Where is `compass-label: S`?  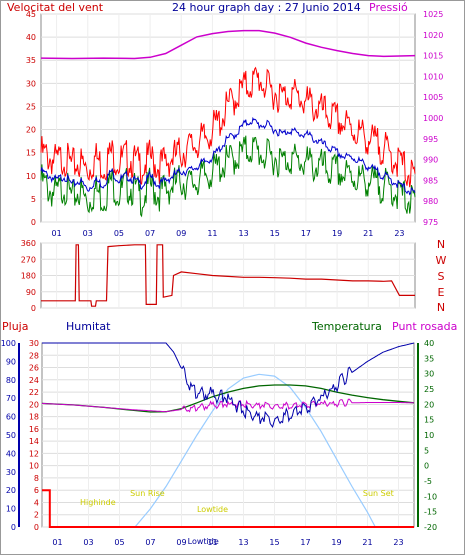 compass-label: S is located at coordinates (441, 276).